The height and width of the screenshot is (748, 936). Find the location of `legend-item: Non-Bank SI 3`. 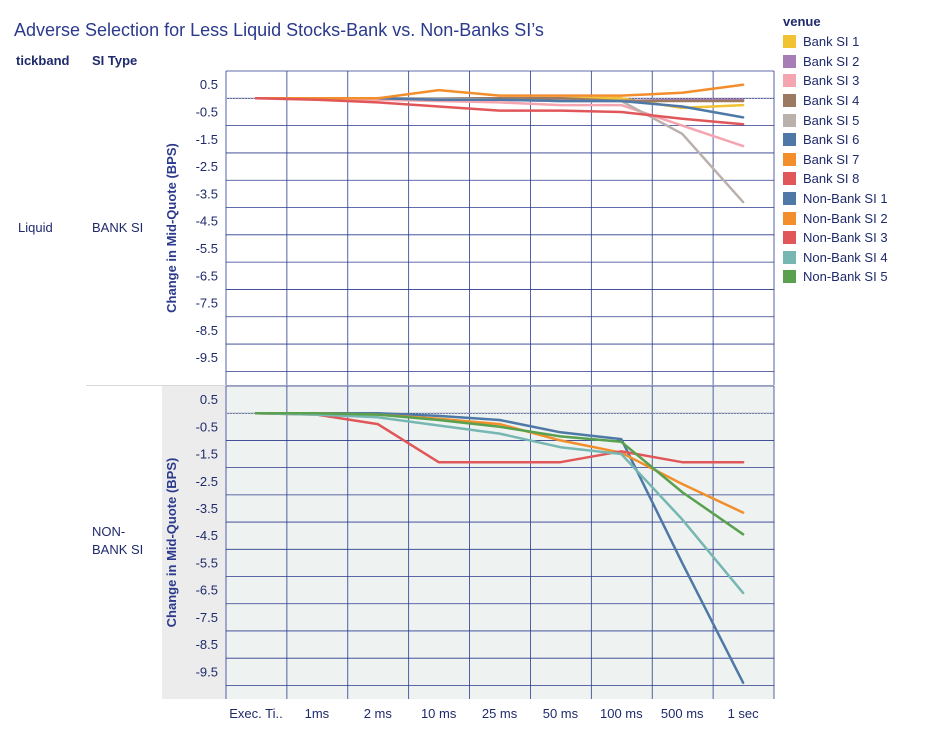

legend-item: Non-Bank SI 3 is located at coordinates (835, 238).